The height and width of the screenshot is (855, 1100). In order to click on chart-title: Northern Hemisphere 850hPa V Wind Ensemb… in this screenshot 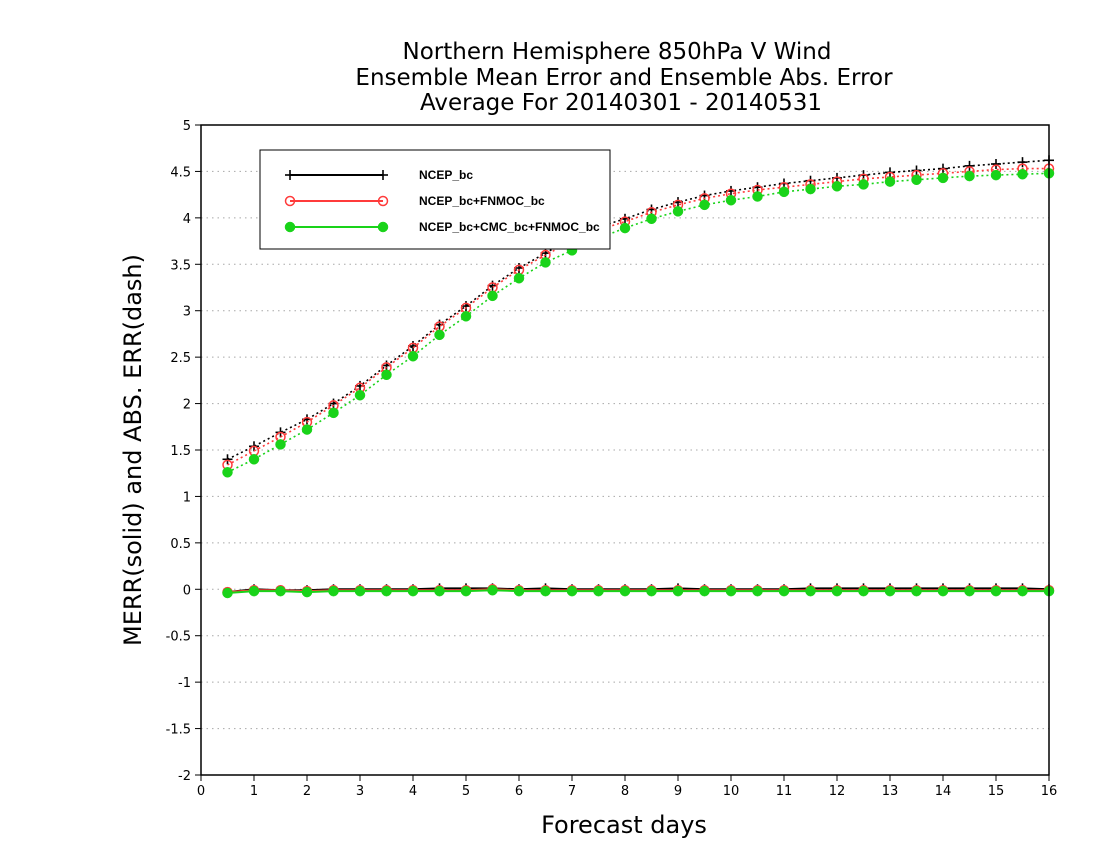, I will do `click(624, 77)`.